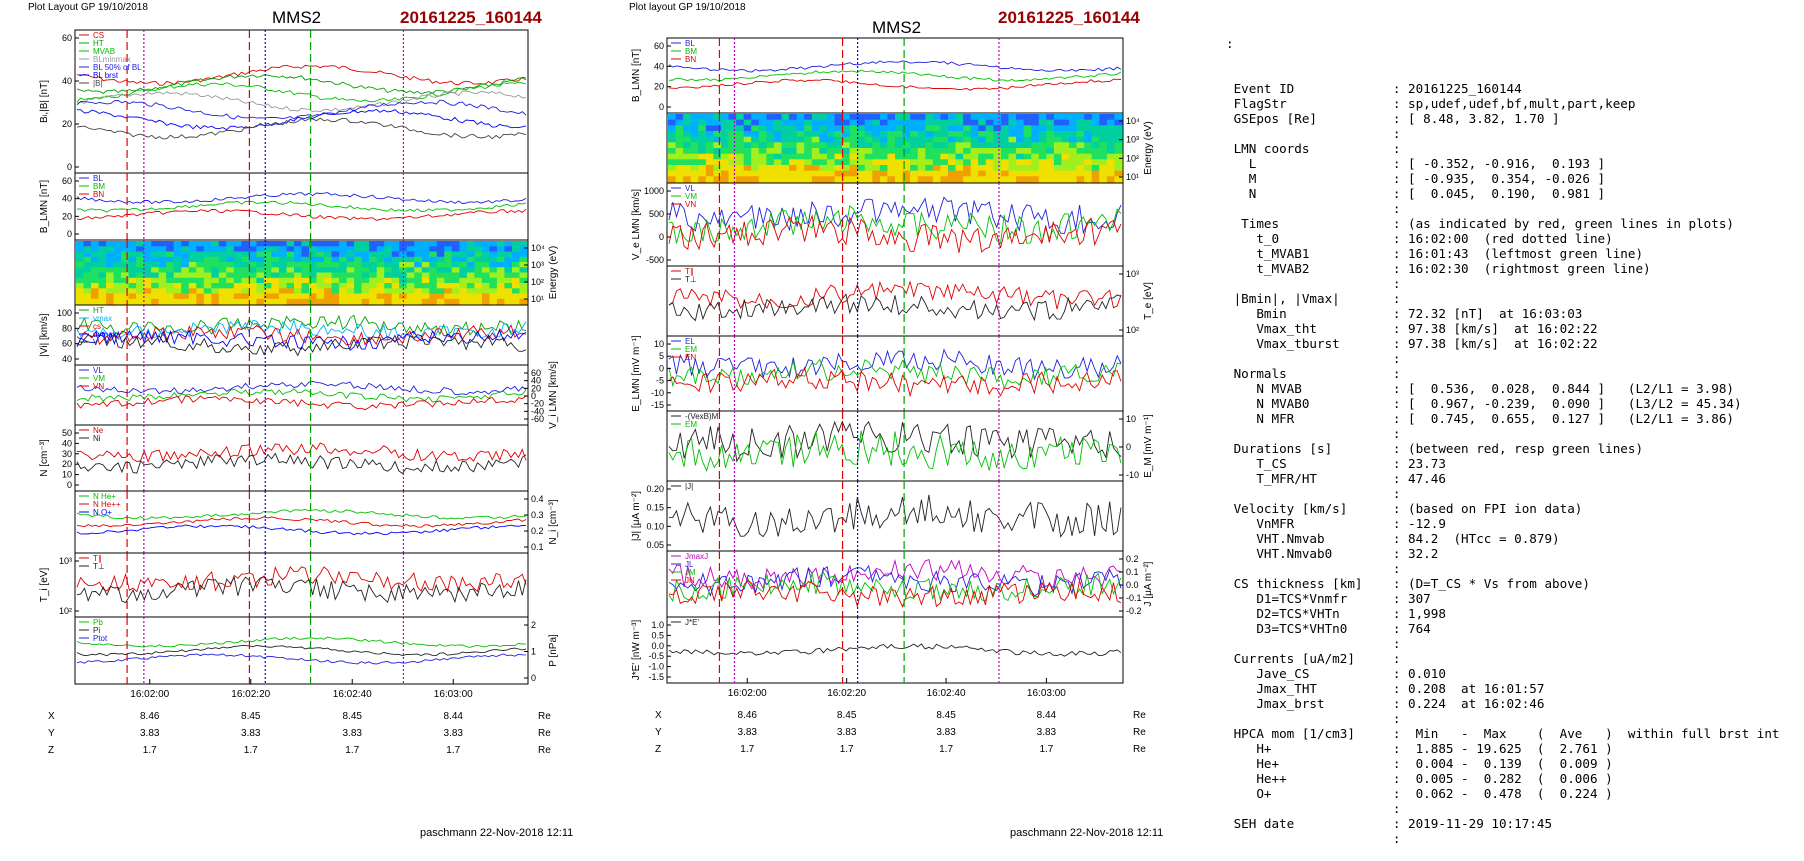  Describe the element at coordinates (64, 313) in the screenshot. I see `y-tick-label: 100` at that location.